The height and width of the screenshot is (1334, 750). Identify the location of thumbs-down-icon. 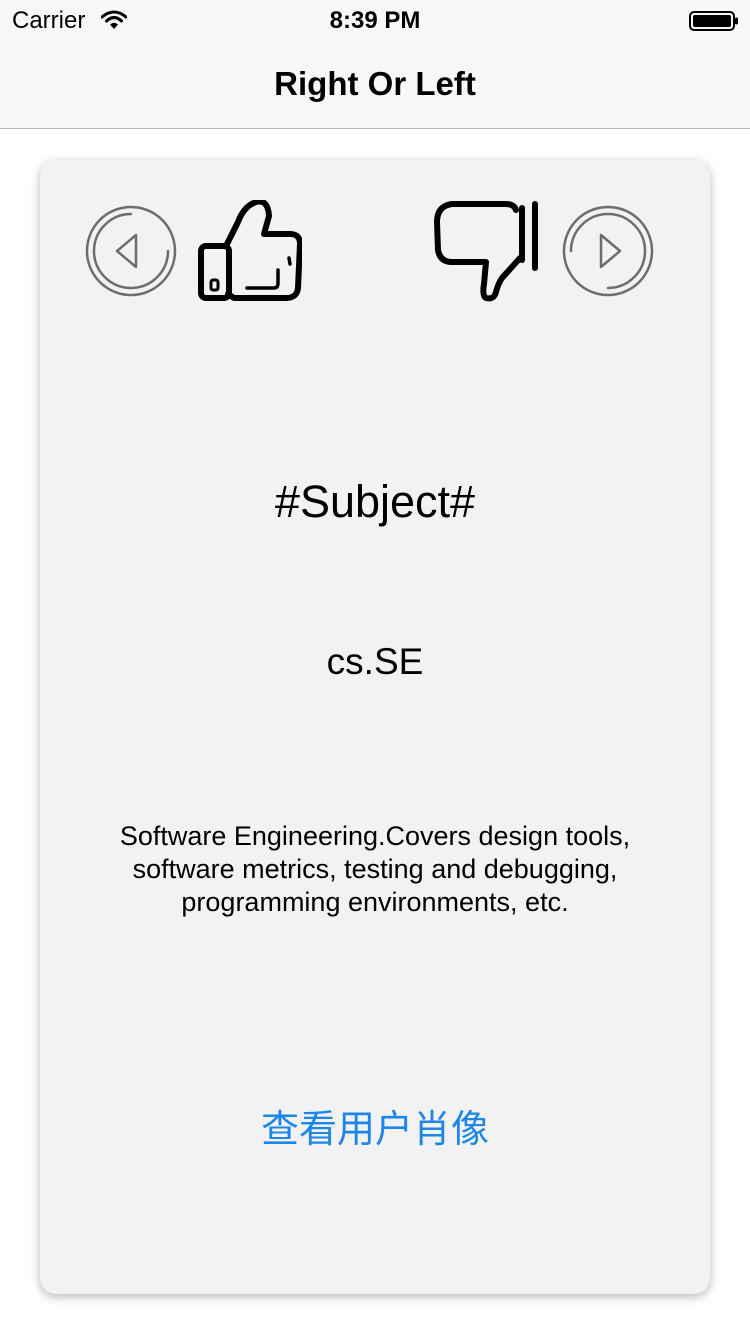
(487, 251).